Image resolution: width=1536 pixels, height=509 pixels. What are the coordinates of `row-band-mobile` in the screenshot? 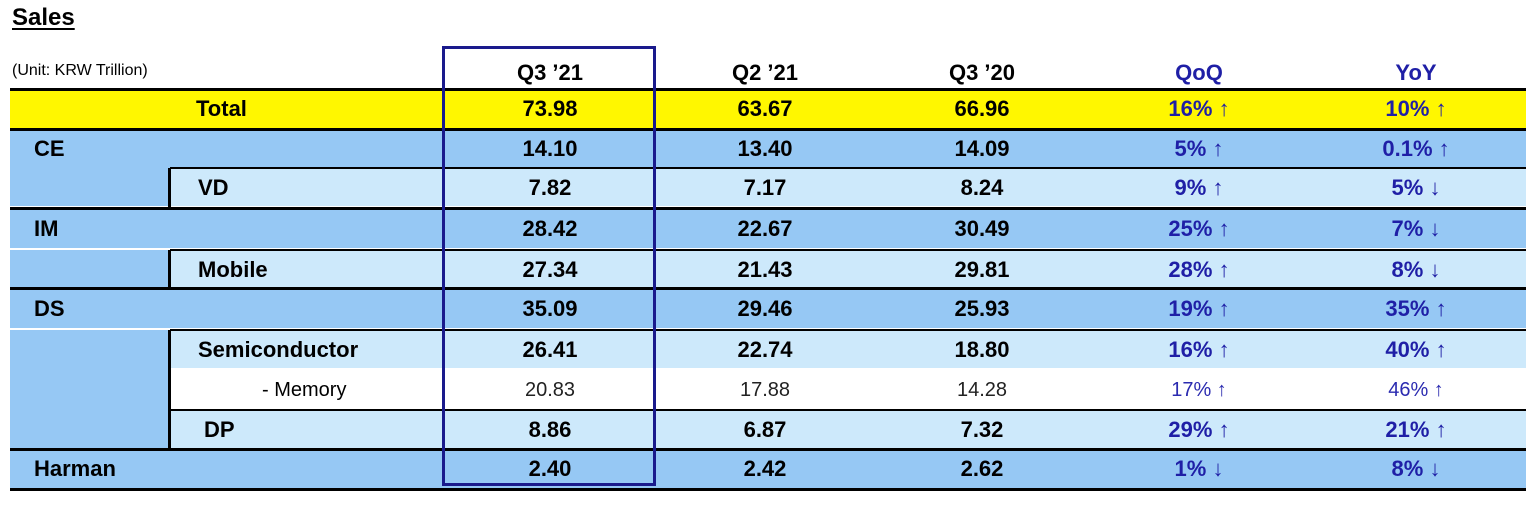 It's located at (848, 269).